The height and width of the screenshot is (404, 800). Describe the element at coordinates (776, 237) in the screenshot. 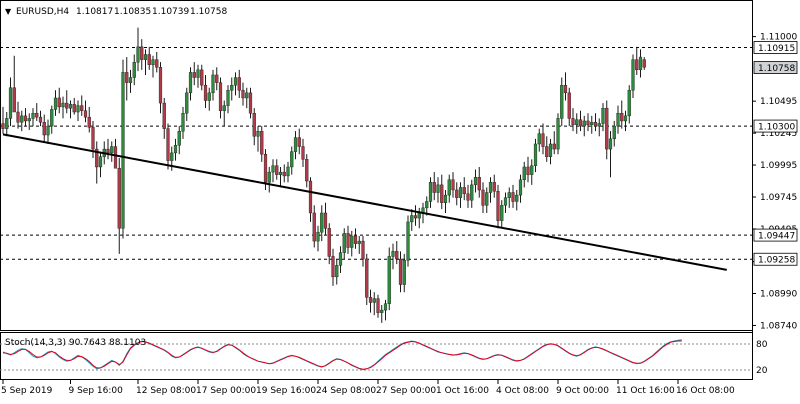

I see `price-label-text: 1.09447` at that location.